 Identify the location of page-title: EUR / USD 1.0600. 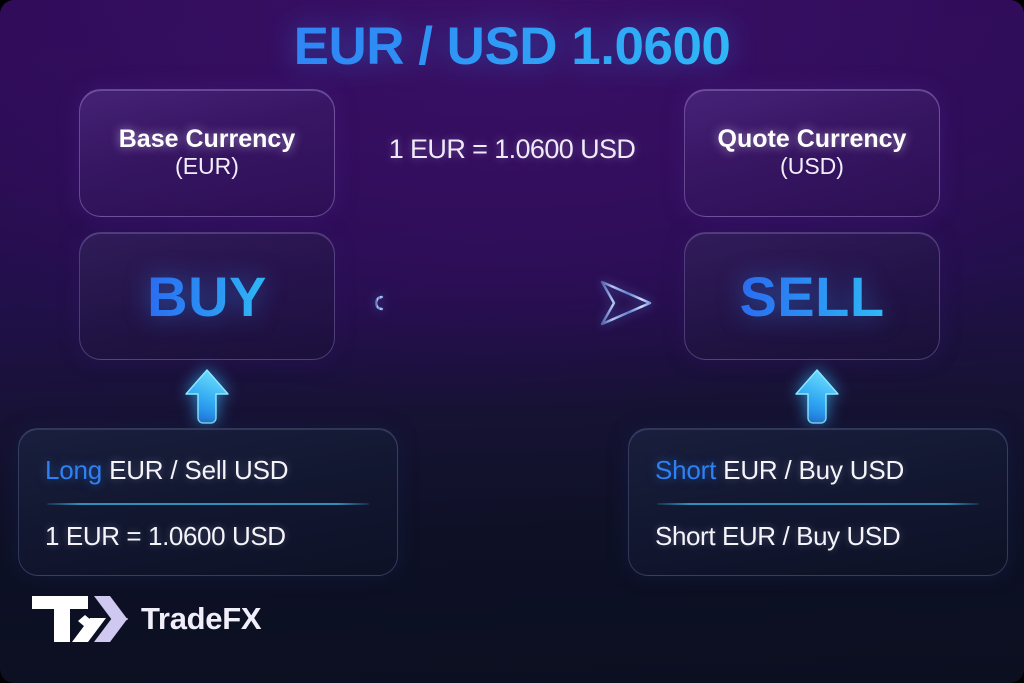
(512, 46).